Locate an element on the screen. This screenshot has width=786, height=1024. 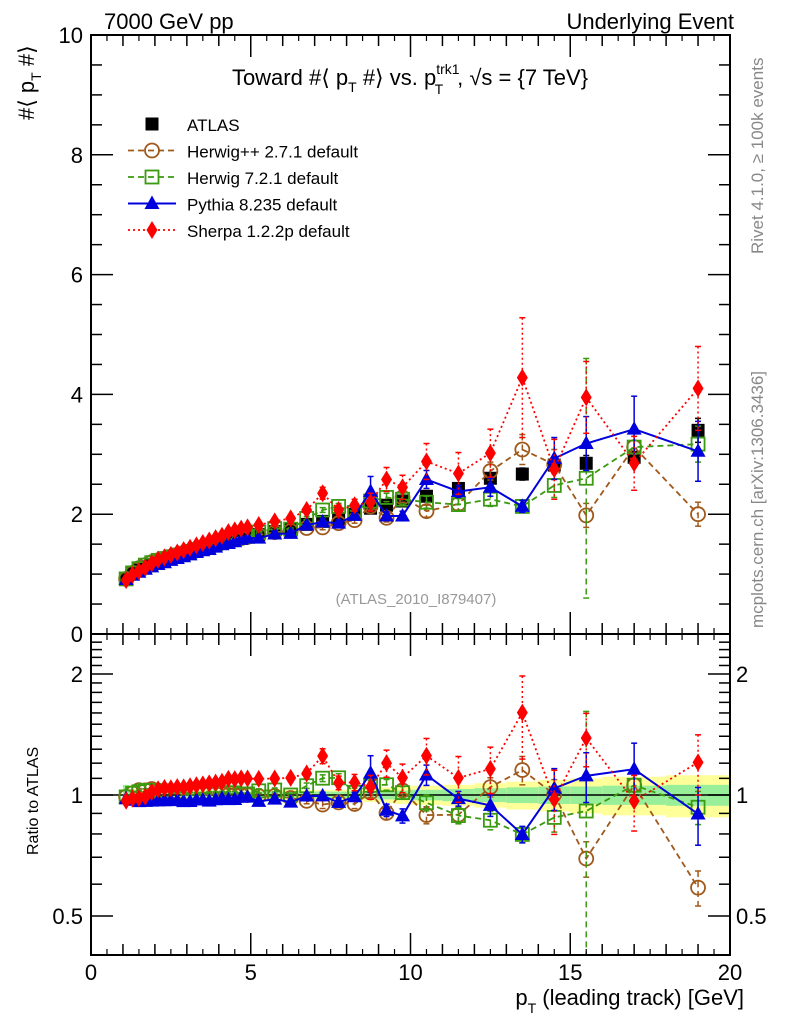
header-right-label: Underlying Event is located at coordinates (650, 21).